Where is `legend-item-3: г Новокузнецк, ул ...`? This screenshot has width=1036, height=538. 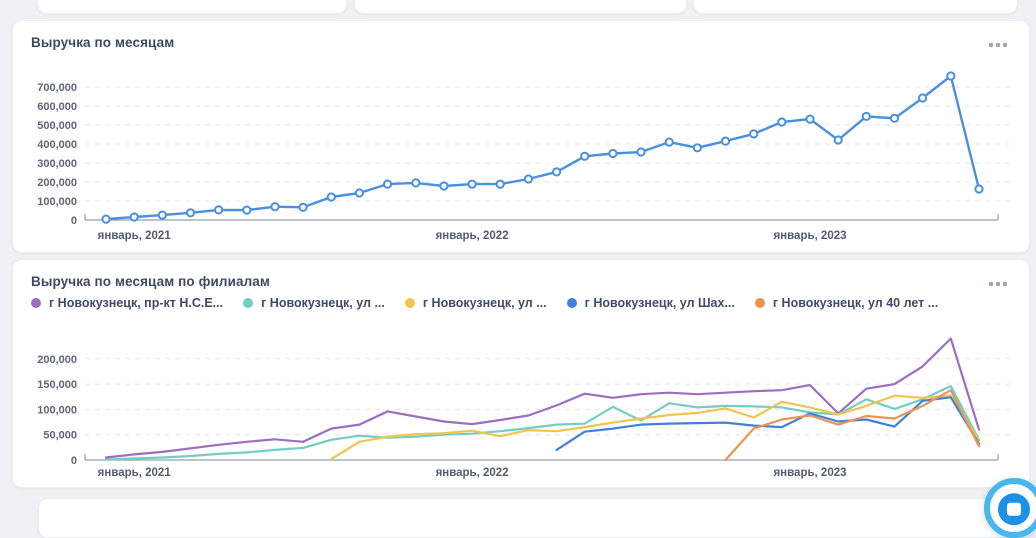 legend-item-3: г Новокузнецк, ул ... is located at coordinates (475, 303).